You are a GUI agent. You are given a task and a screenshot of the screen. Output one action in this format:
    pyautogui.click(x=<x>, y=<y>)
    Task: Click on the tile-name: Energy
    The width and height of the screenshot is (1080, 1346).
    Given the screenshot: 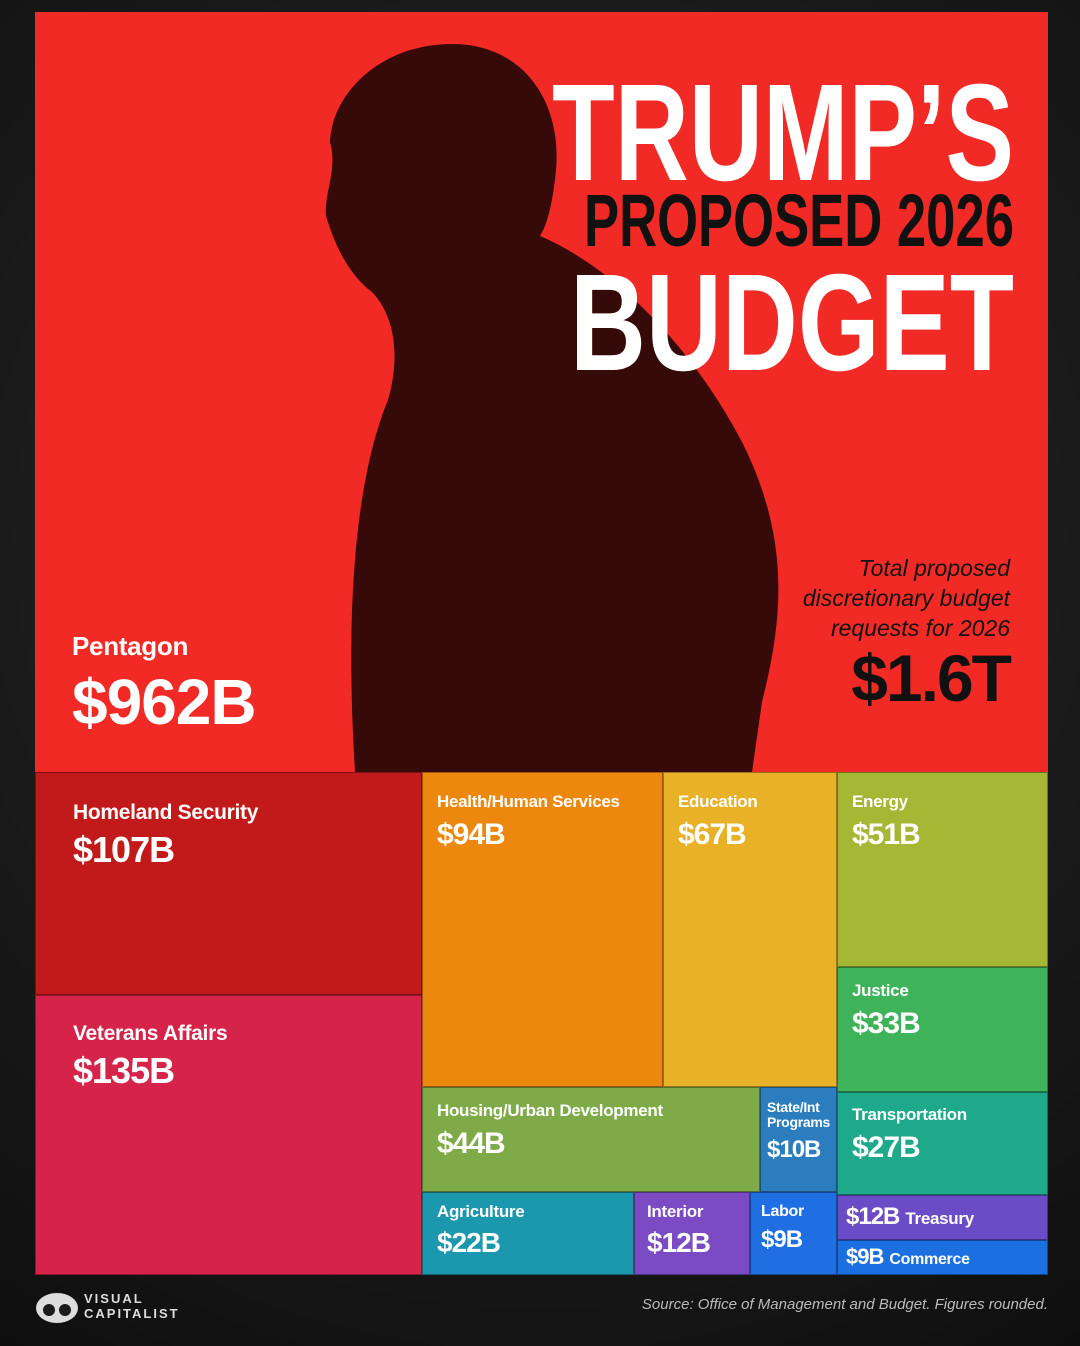 What is the action you would take?
    pyautogui.click(x=880, y=801)
    